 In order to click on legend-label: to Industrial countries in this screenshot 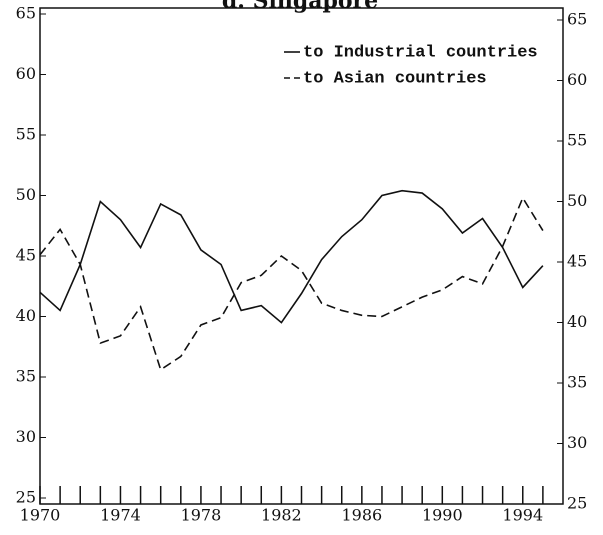, I will do `click(420, 52)`.